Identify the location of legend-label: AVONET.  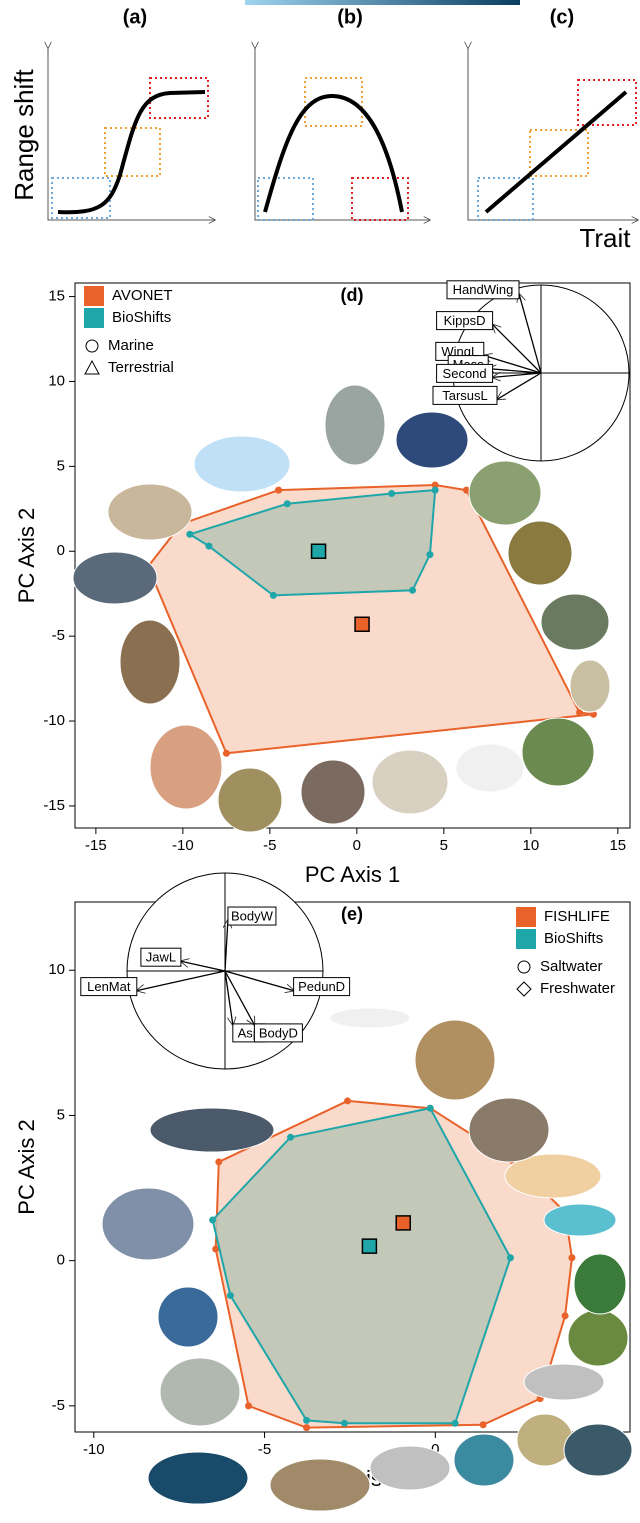
(142, 295).